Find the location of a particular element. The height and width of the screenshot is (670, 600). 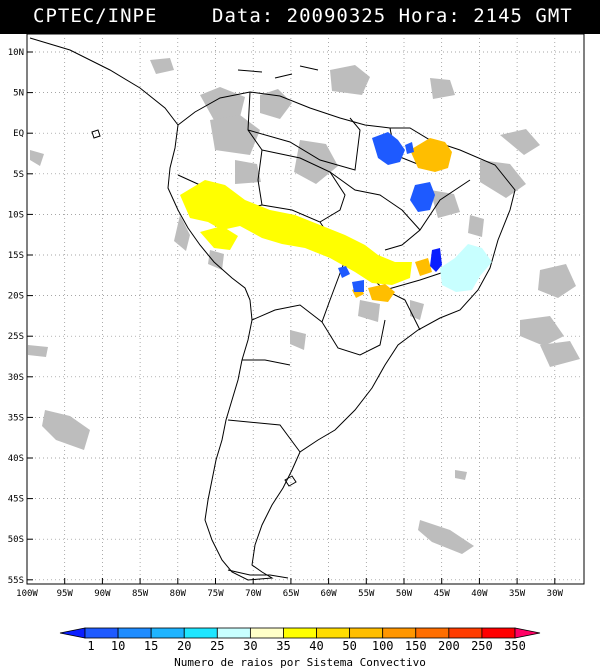

legend-tick-label: 1 is located at coordinates (90, 646).